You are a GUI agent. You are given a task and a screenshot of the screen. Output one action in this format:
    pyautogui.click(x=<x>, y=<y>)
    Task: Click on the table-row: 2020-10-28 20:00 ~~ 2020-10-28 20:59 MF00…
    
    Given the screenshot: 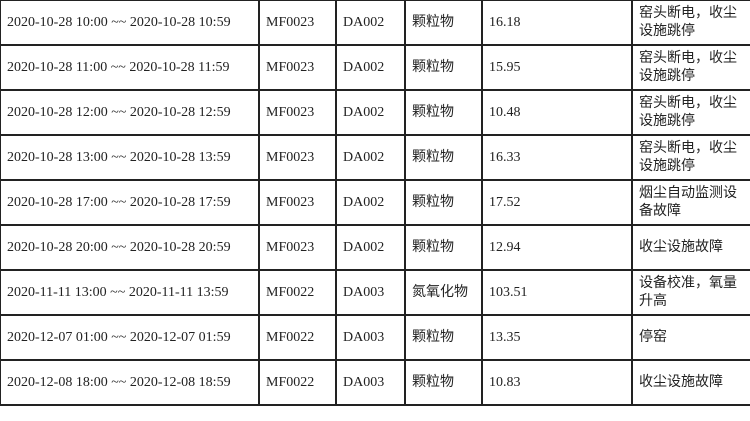 What is the action you would take?
    pyautogui.click(x=375, y=247)
    